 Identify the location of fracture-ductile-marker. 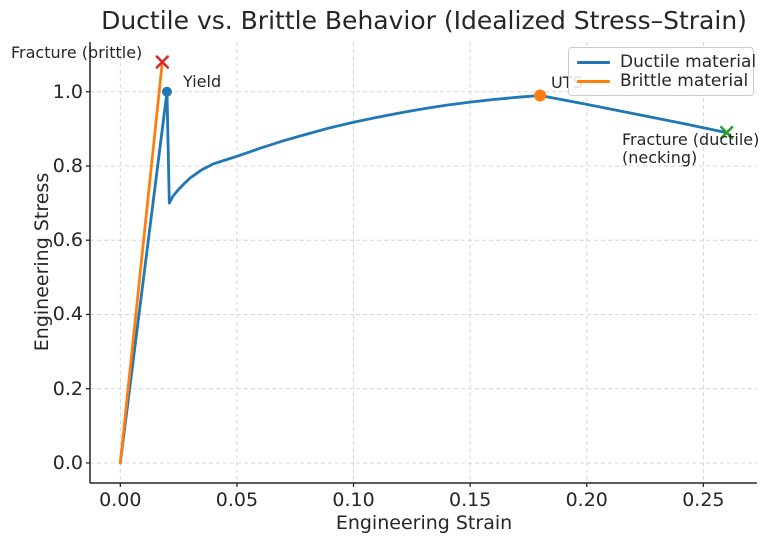
(726, 132).